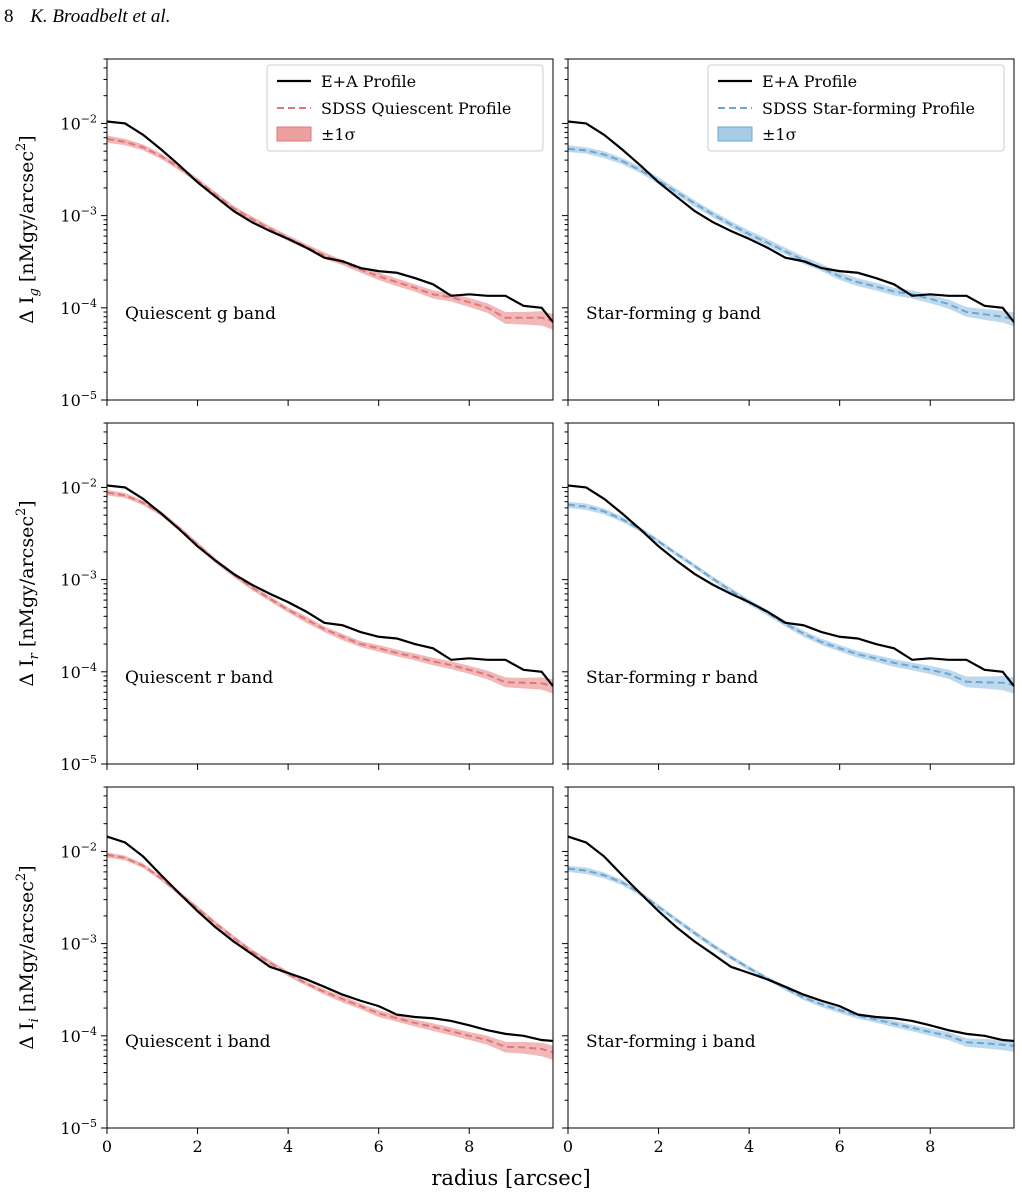  What do you see at coordinates (28, 957) in the screenshot?
I see `y-axis-label: Δ Ii [nMgy/arcsec2]` at bounding box center [28, 957].